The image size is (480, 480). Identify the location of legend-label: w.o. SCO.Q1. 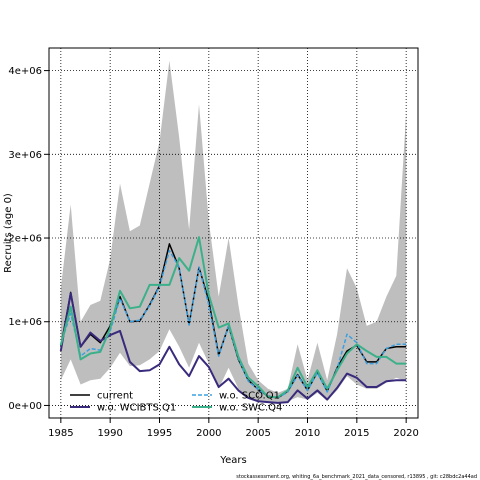
(249, 396).